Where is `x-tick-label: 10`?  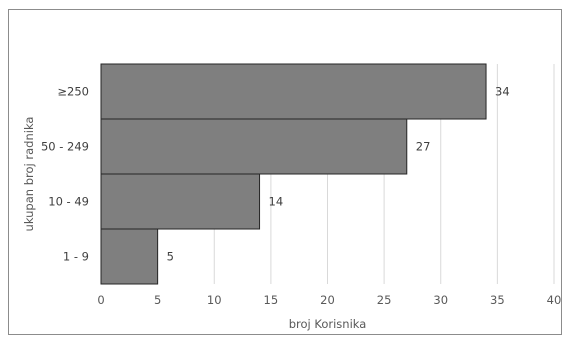
x-tick-label: 10 is located at coordinates (214, 300).